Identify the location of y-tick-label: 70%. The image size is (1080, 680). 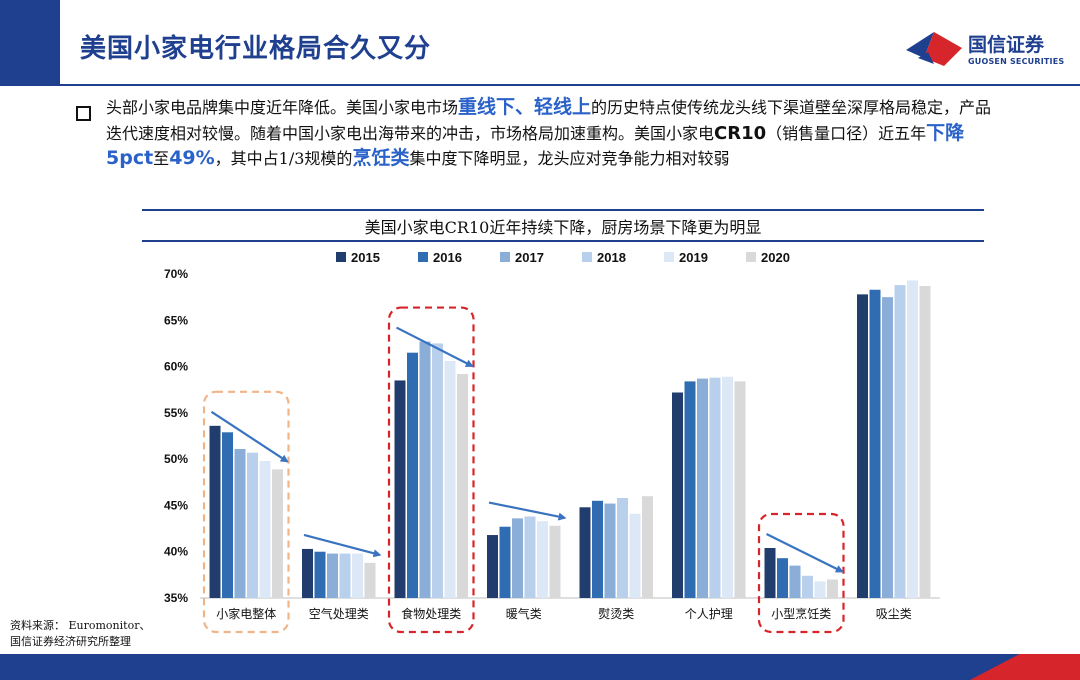
(176, 274).